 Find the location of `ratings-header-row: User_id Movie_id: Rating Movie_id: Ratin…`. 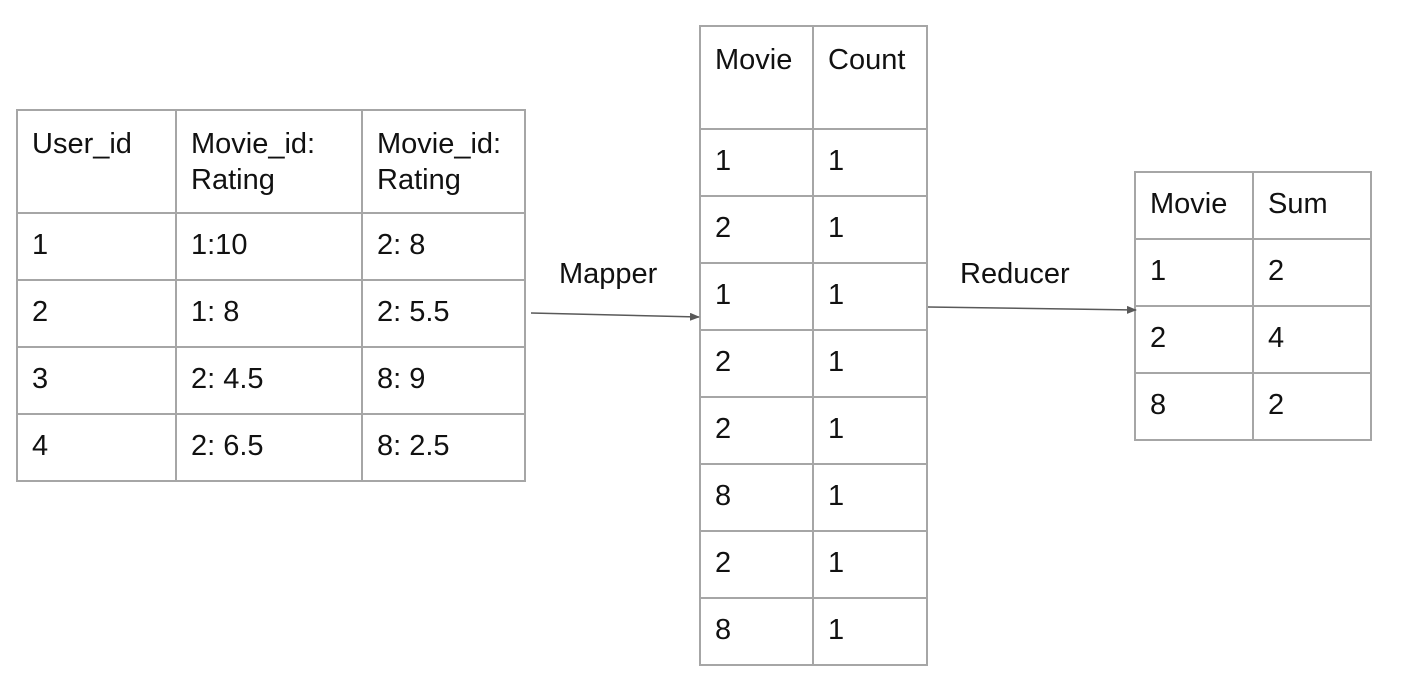

ratings-header-row: User_id Movie_id: Rating Movie_id: Ratin… is located at coordinates (271, 161).